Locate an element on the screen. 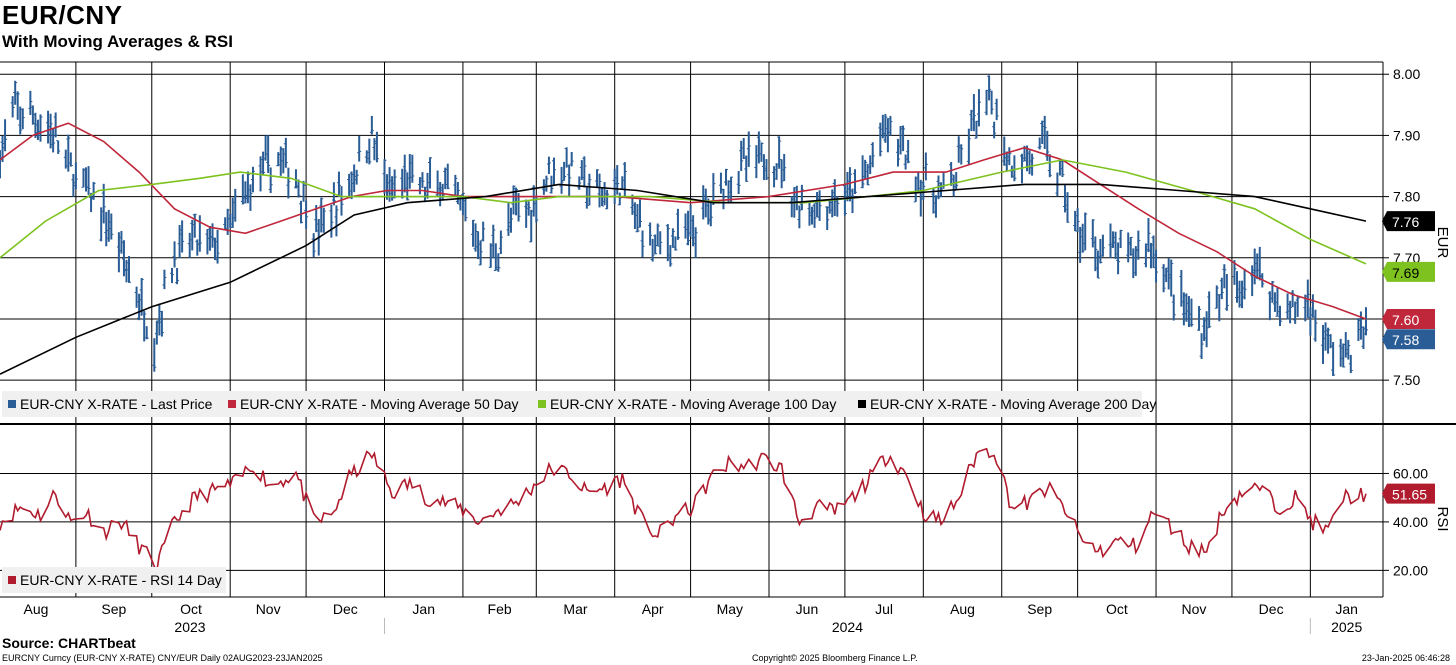  rsi-ylabel: RSI is located at coordinates (1442, 518).